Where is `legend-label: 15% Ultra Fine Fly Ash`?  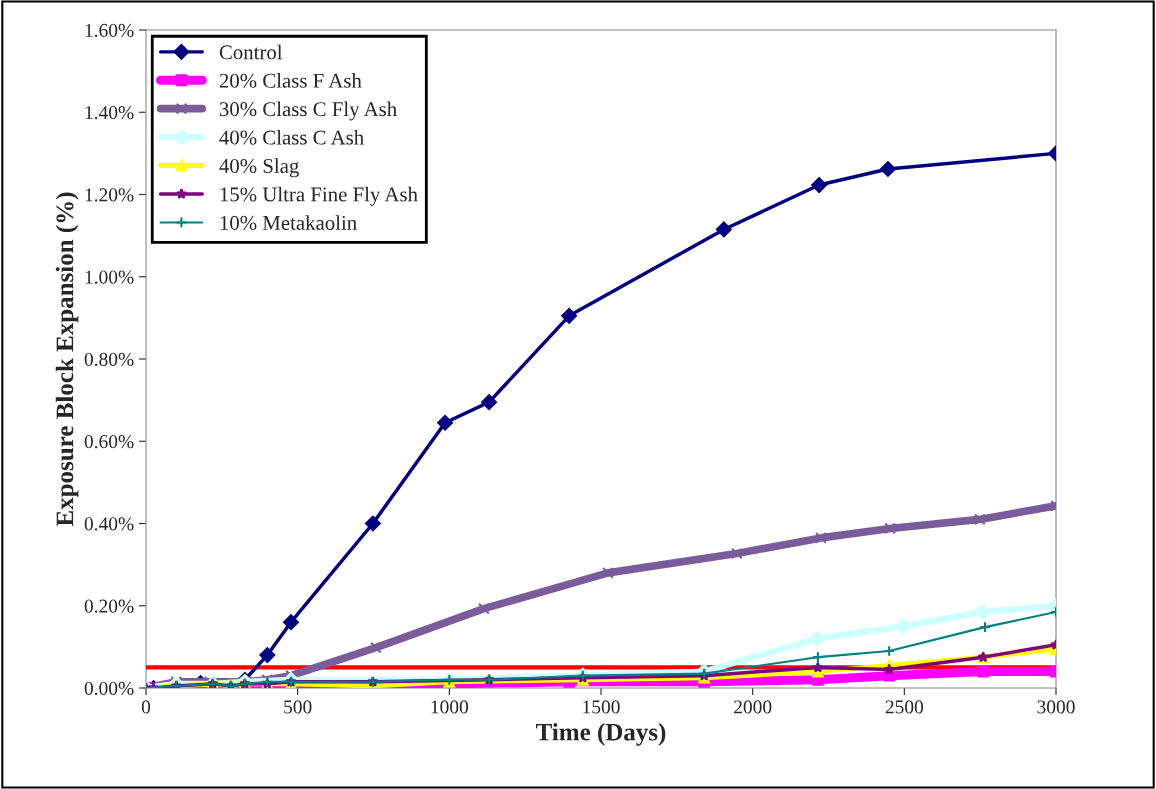 legend-label: 15% Ultra Fine Fly Ash is located at coordinates (319, 196).